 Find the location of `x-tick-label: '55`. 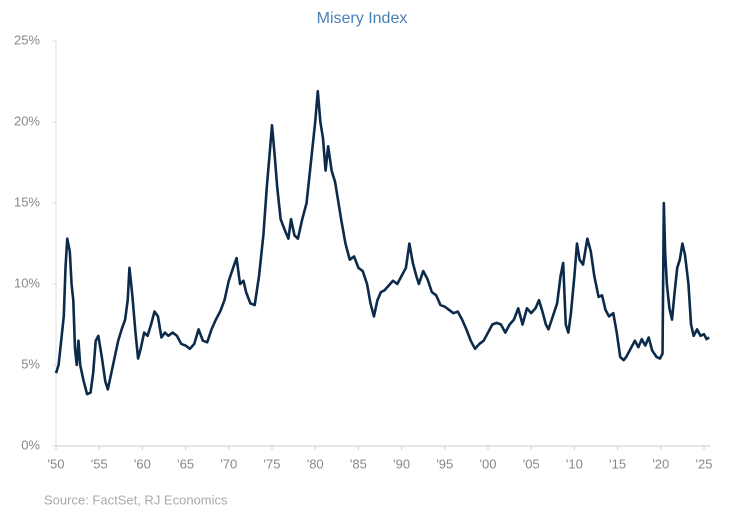

x-tick-label: '55 is located at coordinates (99, 463).